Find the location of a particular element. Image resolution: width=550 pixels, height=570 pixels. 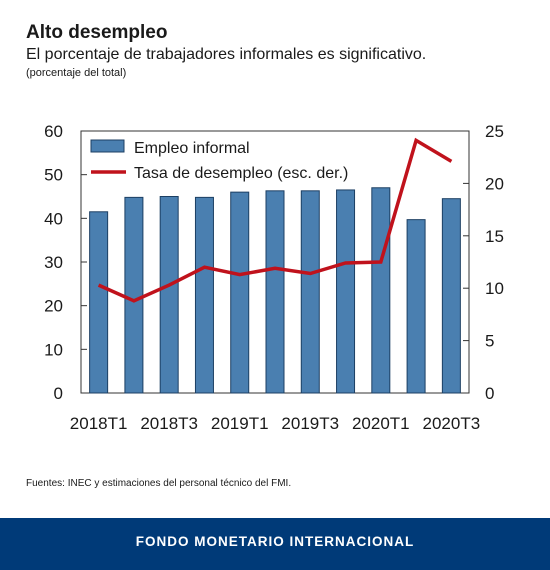

x-tick-label: 2018T3 is located at coordinates (169, 423).